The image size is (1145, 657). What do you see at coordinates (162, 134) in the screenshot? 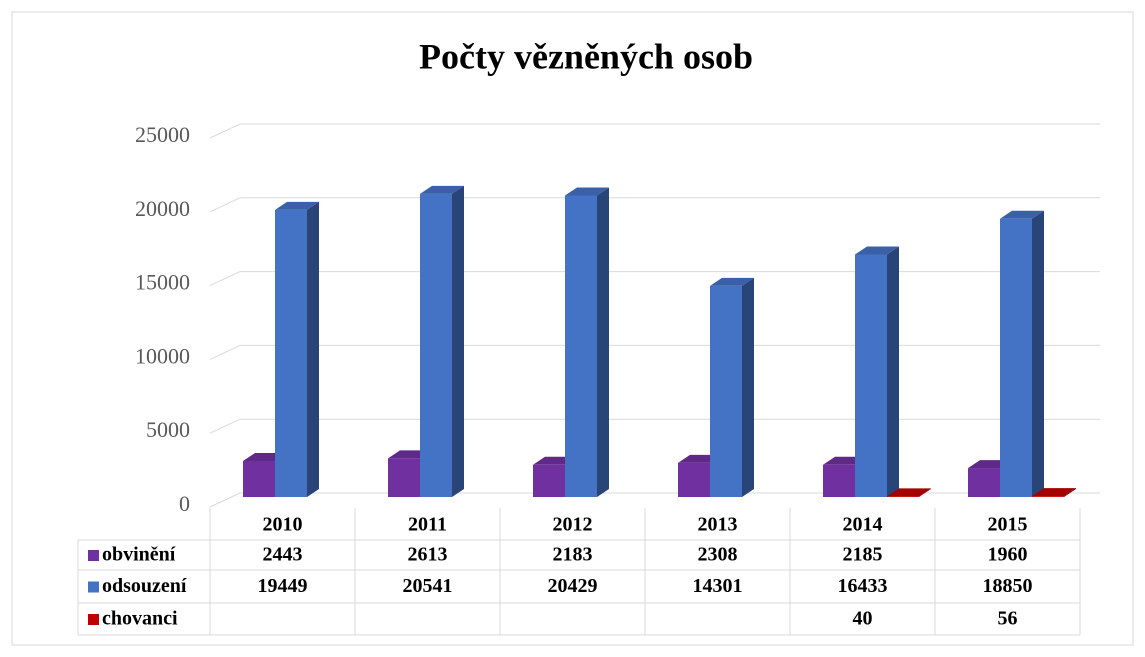
I see `y-tick-label: 25000` at bounding box center [162, 134].